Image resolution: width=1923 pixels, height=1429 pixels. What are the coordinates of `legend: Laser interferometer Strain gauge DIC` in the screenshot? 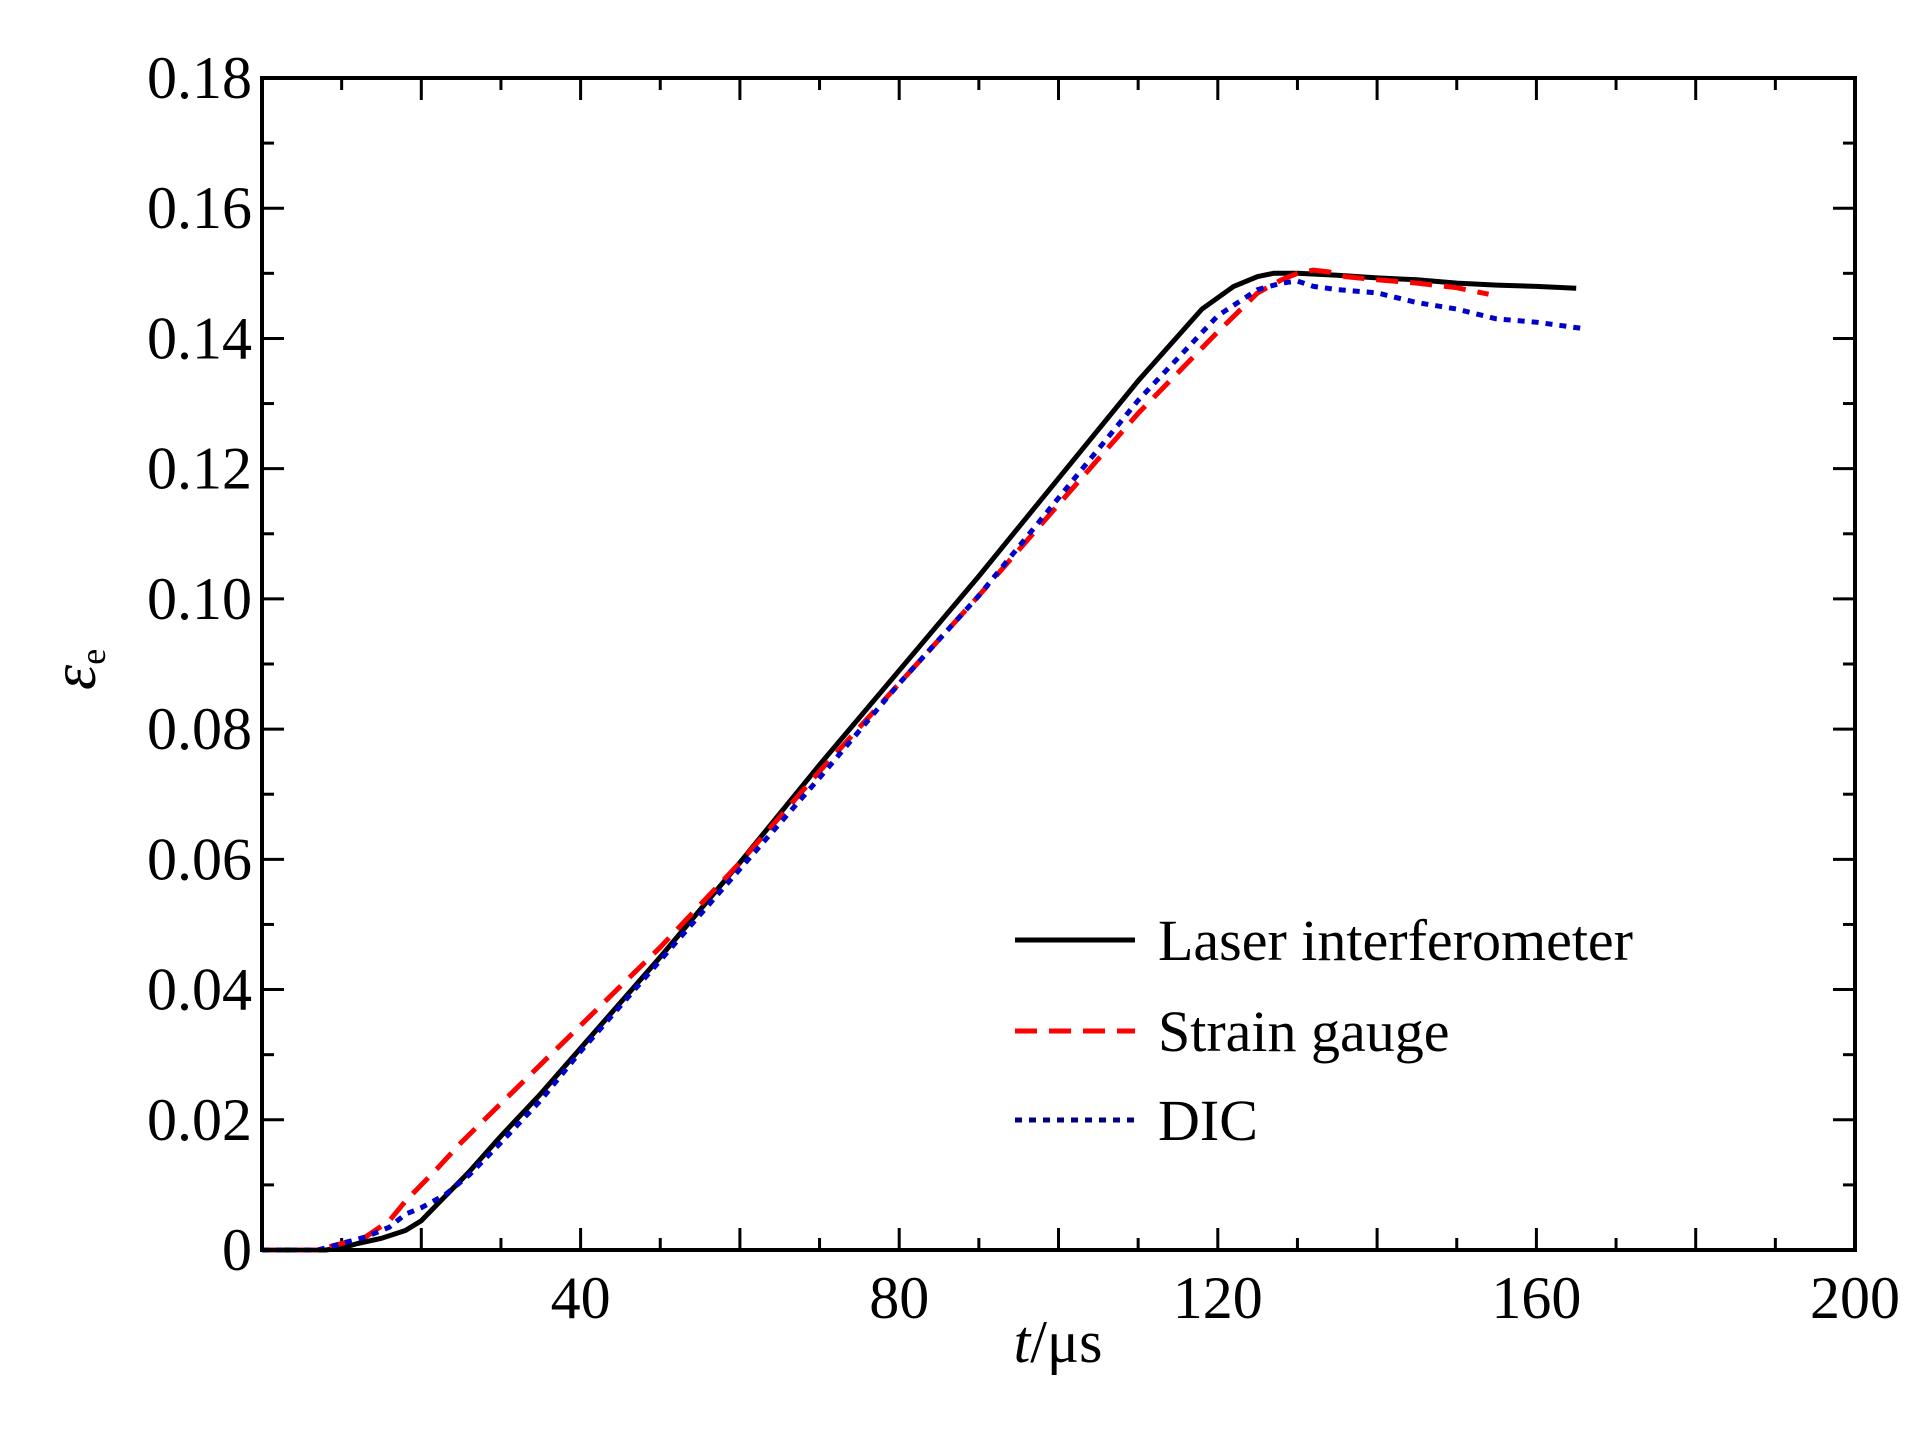 It's located at (1324, 1030).